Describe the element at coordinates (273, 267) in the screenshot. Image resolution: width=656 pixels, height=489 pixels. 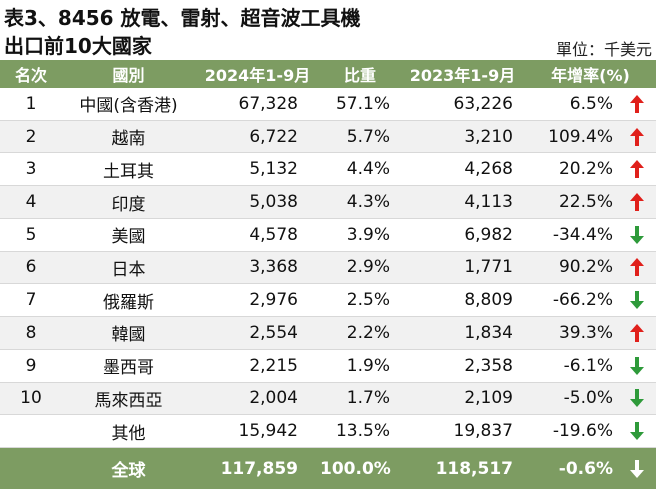
I see `table-cell: 3,368` at that location.